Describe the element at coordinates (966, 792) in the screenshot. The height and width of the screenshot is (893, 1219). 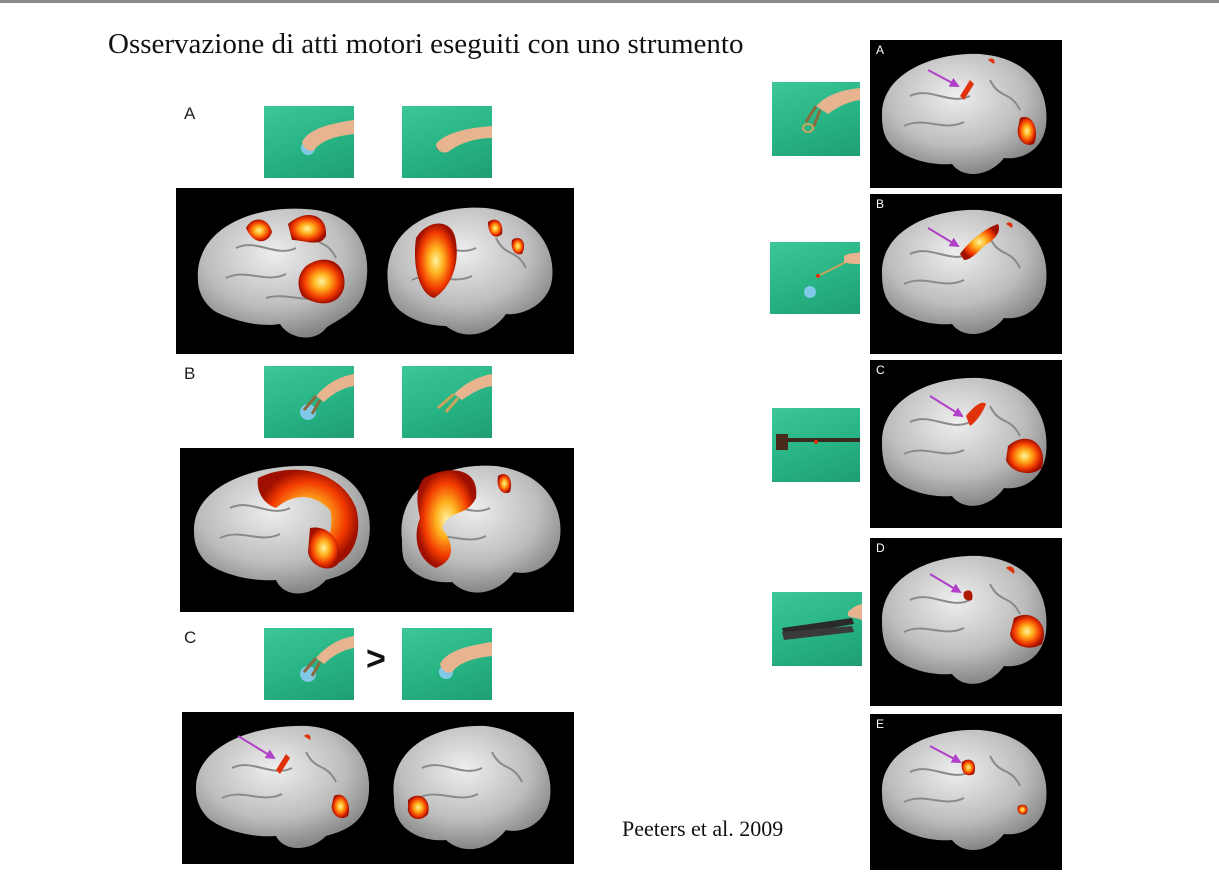
I see `brain-render-right-e: E` at that location.